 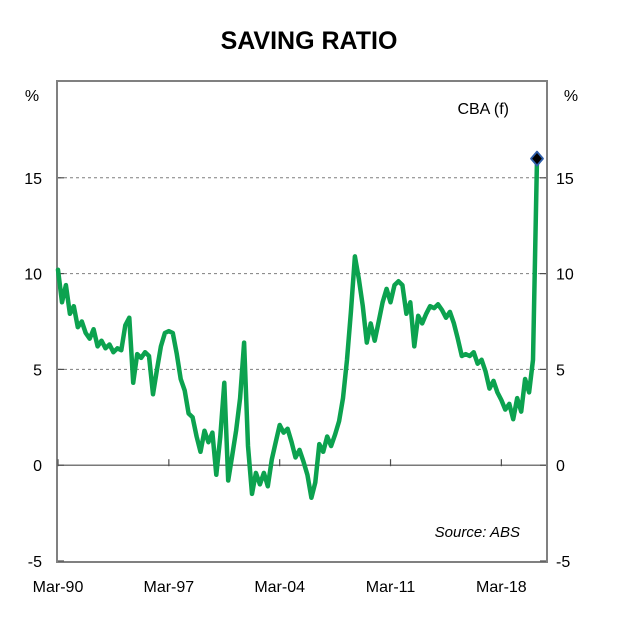 What do you see at coordinates (565, 179) in the screenshot?
I see `y-tick-label-right: 15` at bounding box center [565, 179].